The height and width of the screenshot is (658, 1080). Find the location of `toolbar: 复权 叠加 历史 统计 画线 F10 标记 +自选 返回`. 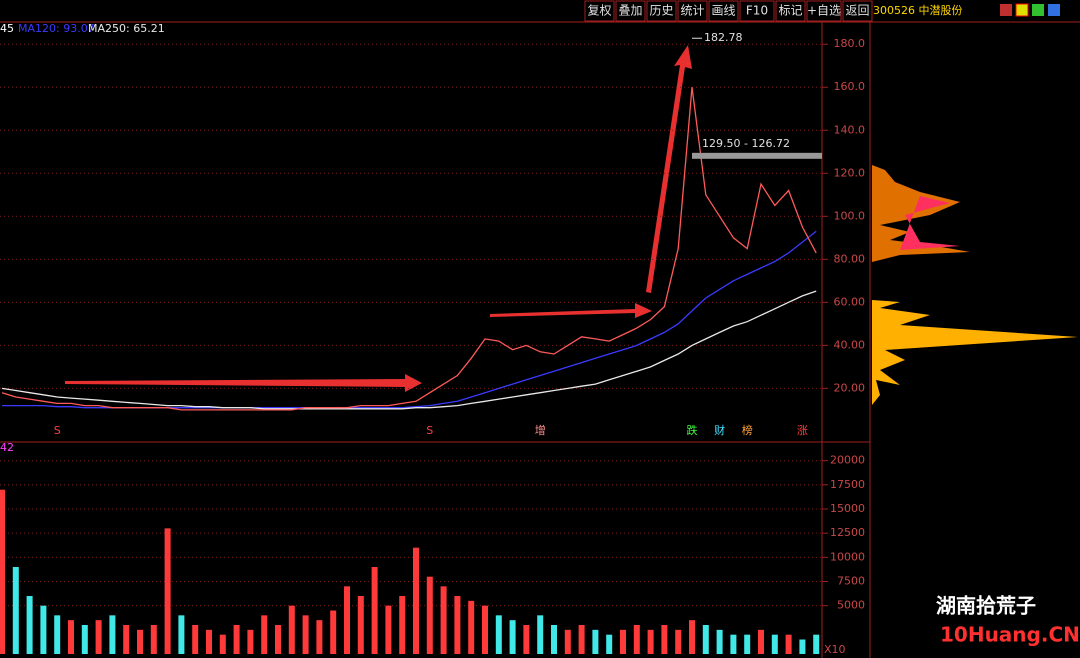

toolbar: 复权 叠加 历史 统计 画线 F10 标记 +自选 返回 is located at coordinates (728, 11).